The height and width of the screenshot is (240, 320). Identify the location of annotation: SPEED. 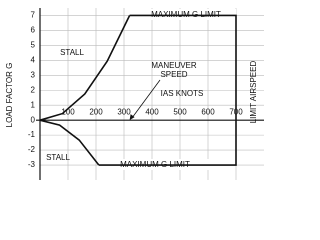
(173, 74).